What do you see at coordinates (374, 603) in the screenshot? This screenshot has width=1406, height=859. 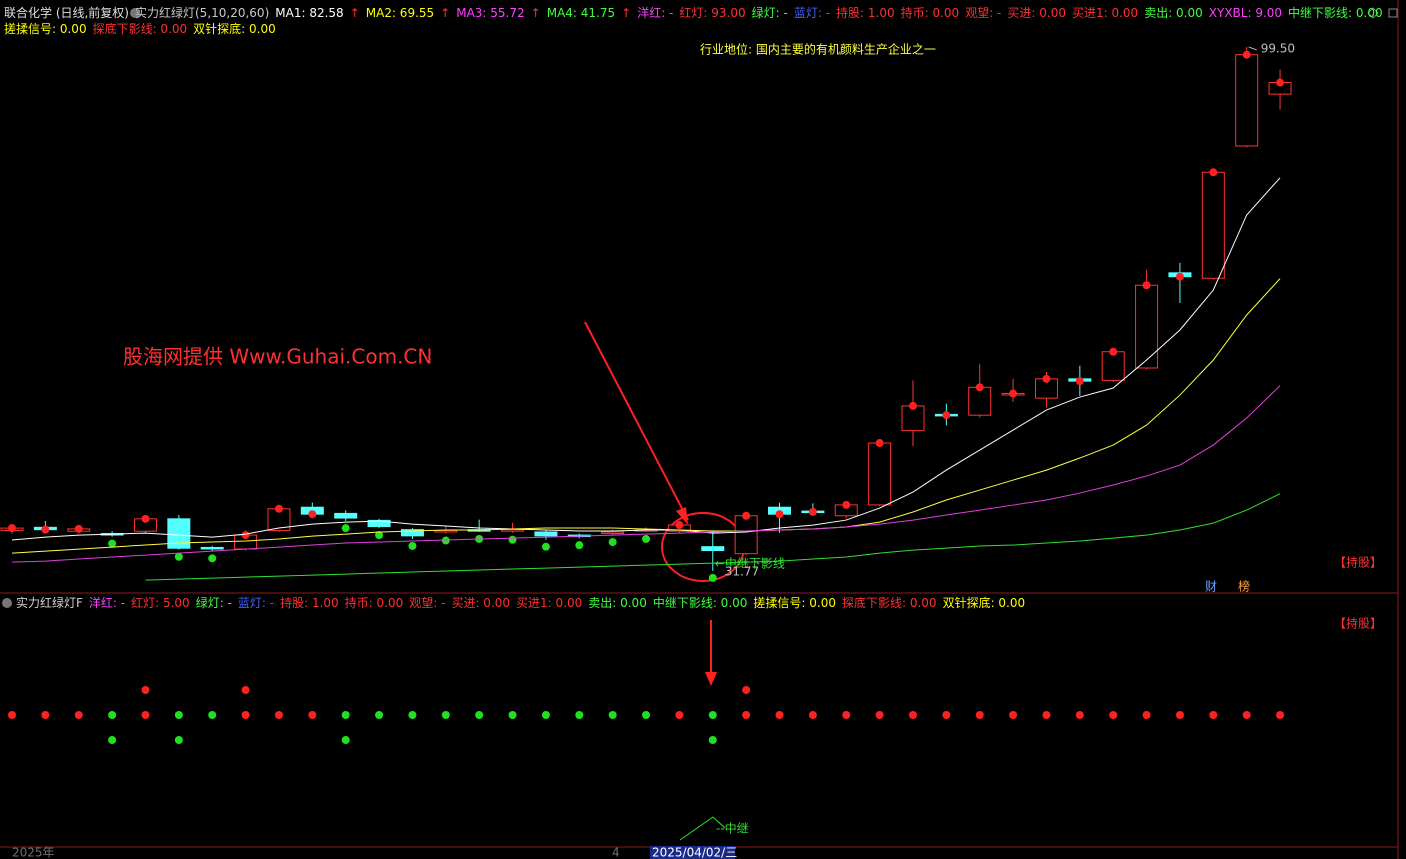 I see `indicator-item: 持币: 0.00` at bounding box center [374, 603].